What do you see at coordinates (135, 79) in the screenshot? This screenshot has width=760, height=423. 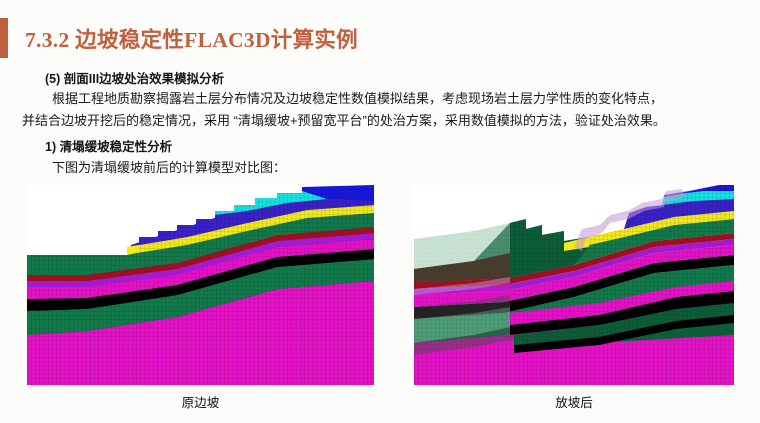 I see `section-heading: (5) 剖面III边坡处治效果模拟分析` at bounding box center [135, 79].